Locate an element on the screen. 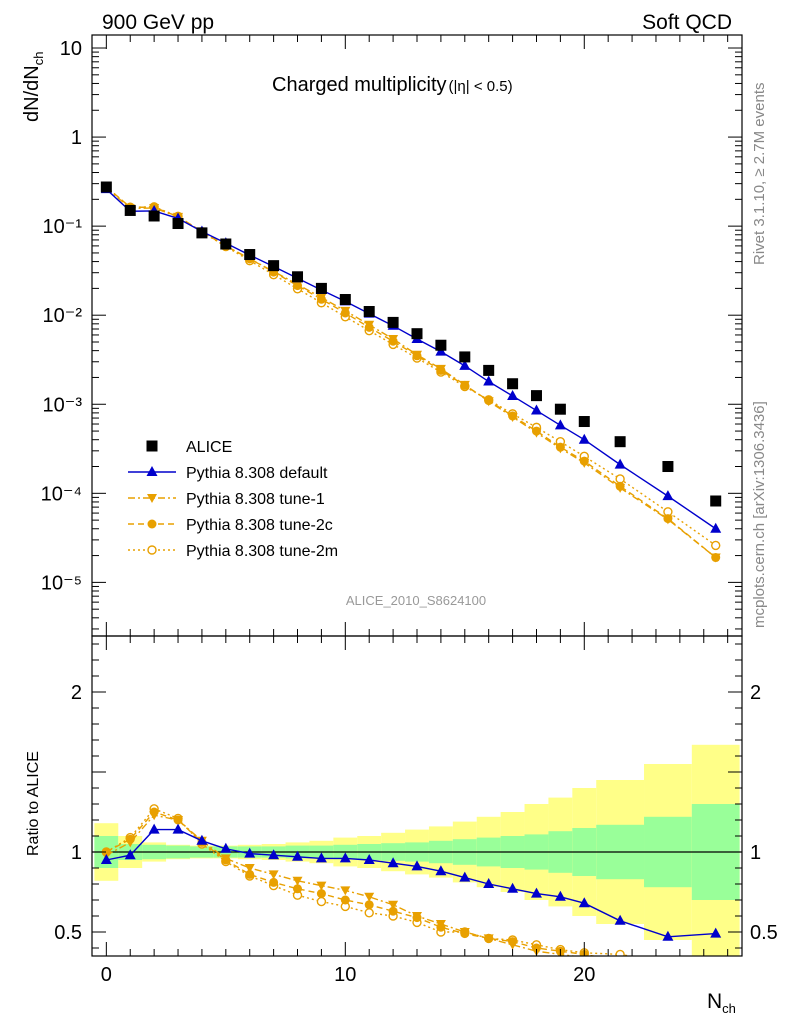 This screenshot has height=1024, width=786. x-tick-label: 0 is located at coordinates (106, 975).